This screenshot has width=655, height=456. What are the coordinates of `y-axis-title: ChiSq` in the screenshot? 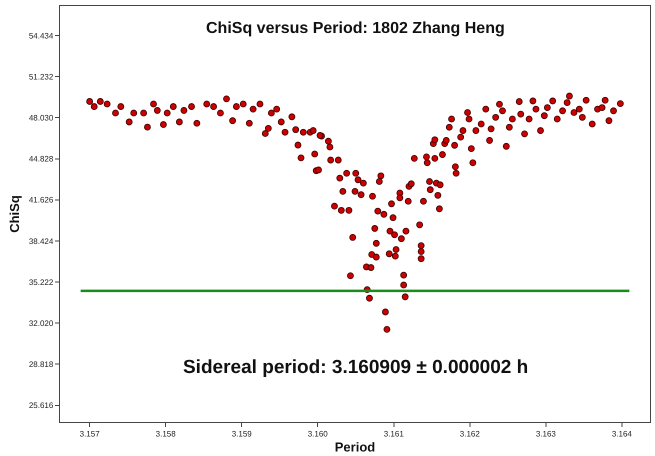 It's located at (14, 214).